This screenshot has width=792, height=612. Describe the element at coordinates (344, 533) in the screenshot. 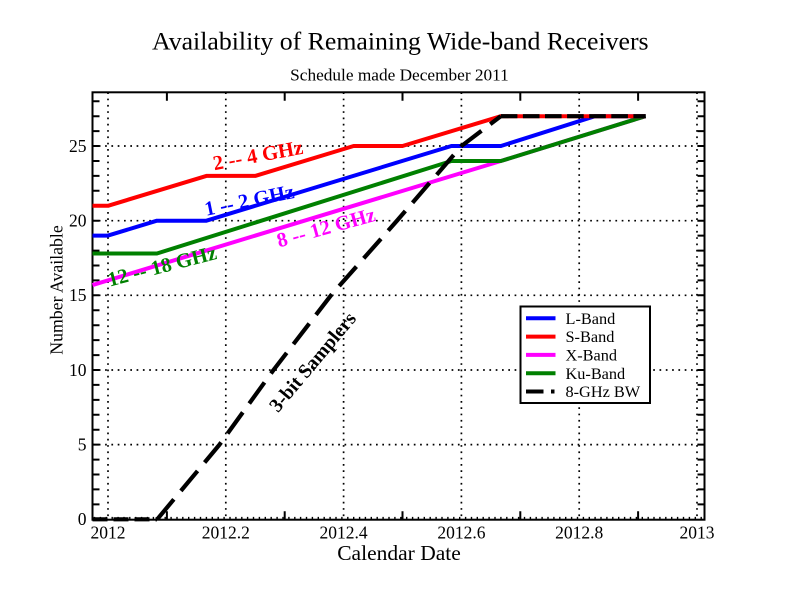

I see `svg-text: 2012.4` at that location.